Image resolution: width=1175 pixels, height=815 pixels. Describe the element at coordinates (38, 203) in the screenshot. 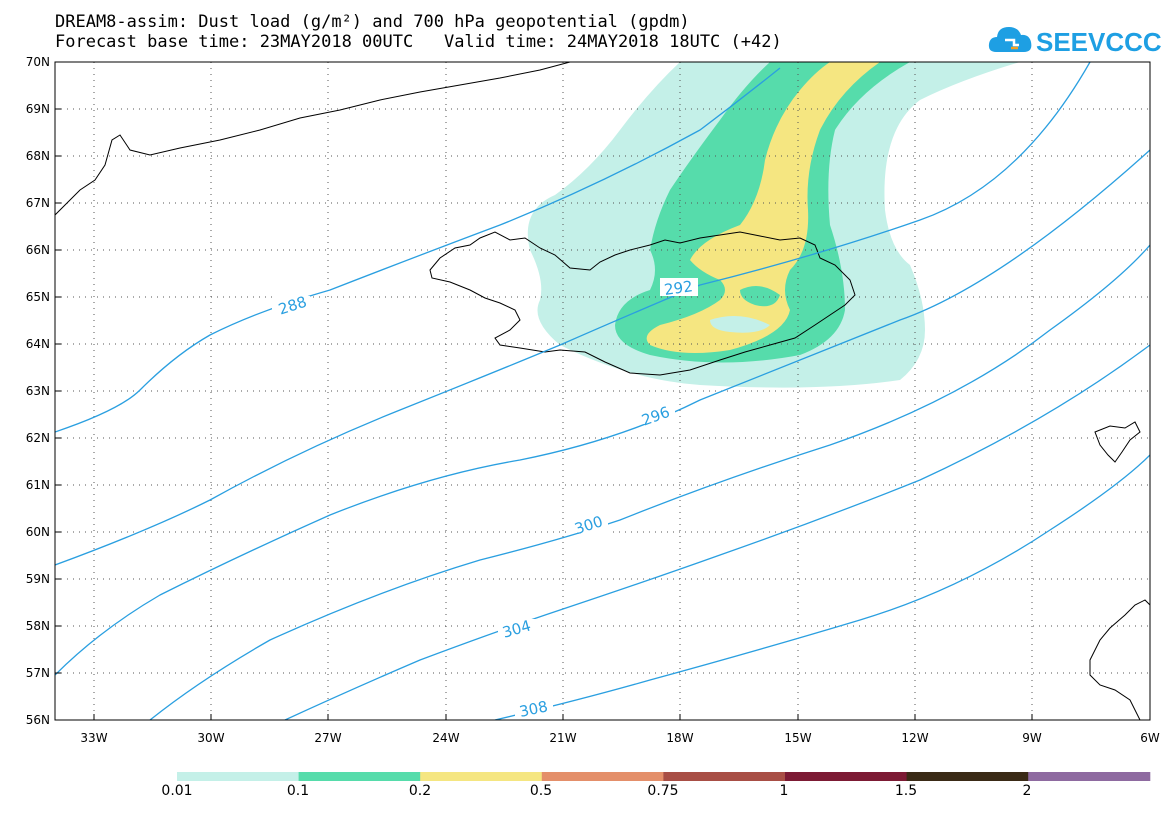

I see `lat-label: 67N` at that location.